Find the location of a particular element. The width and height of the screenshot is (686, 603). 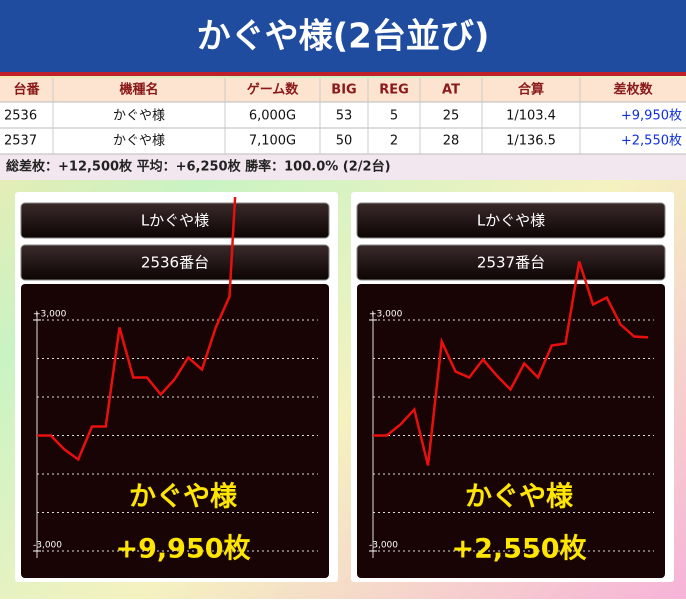

table-header-cell: BIG is located at coordinates (343, 90).